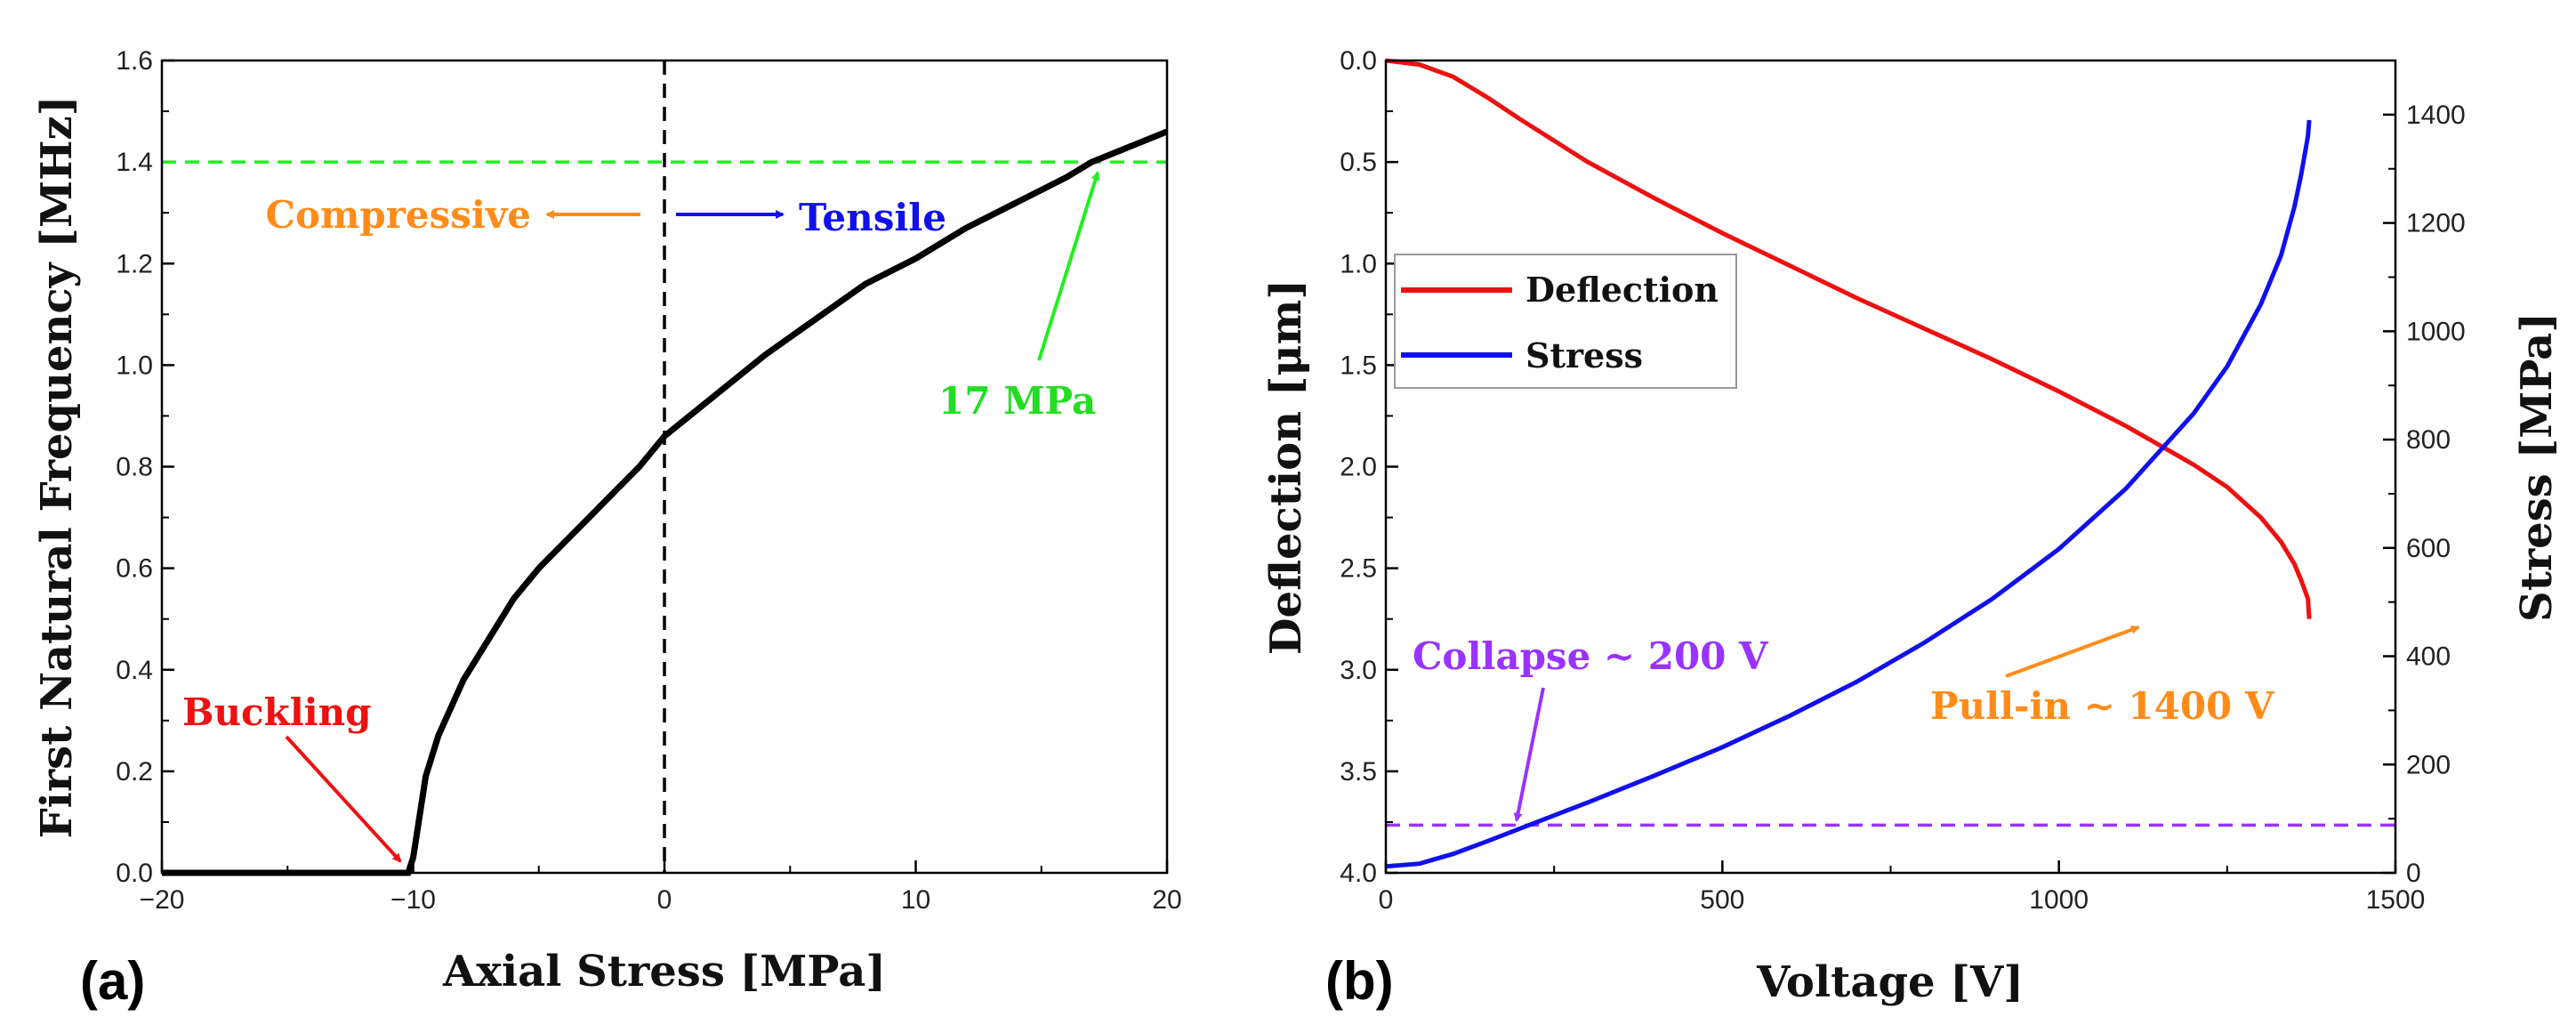  I want to click on chart-b-xtick-label: 0, so click(1386, 900).